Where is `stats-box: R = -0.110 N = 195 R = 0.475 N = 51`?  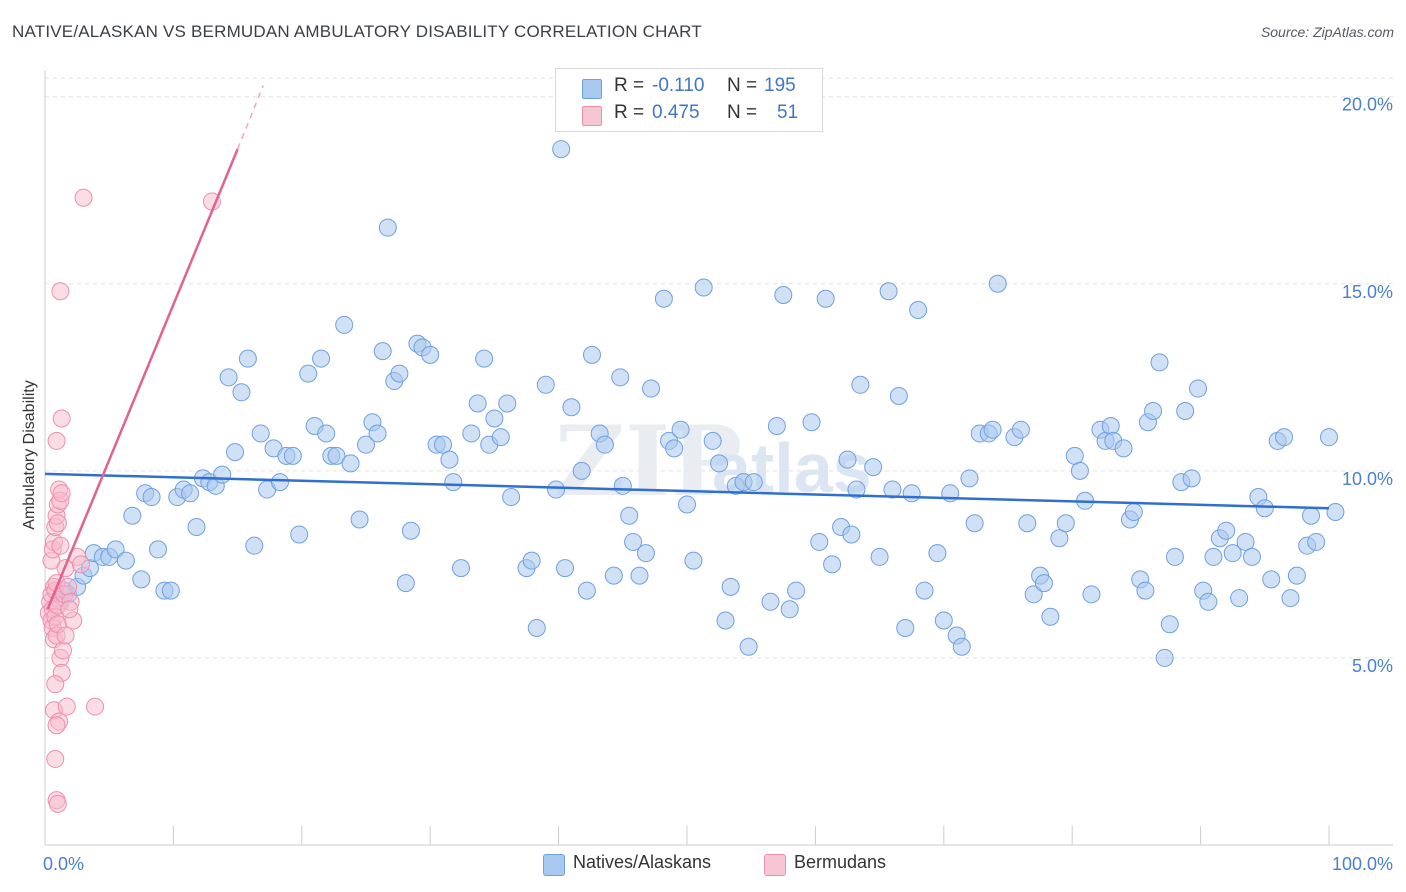 stats-box: R = -0.110 N = 195 R = 0.475 N = 51 is located at coordinates (689, 100).